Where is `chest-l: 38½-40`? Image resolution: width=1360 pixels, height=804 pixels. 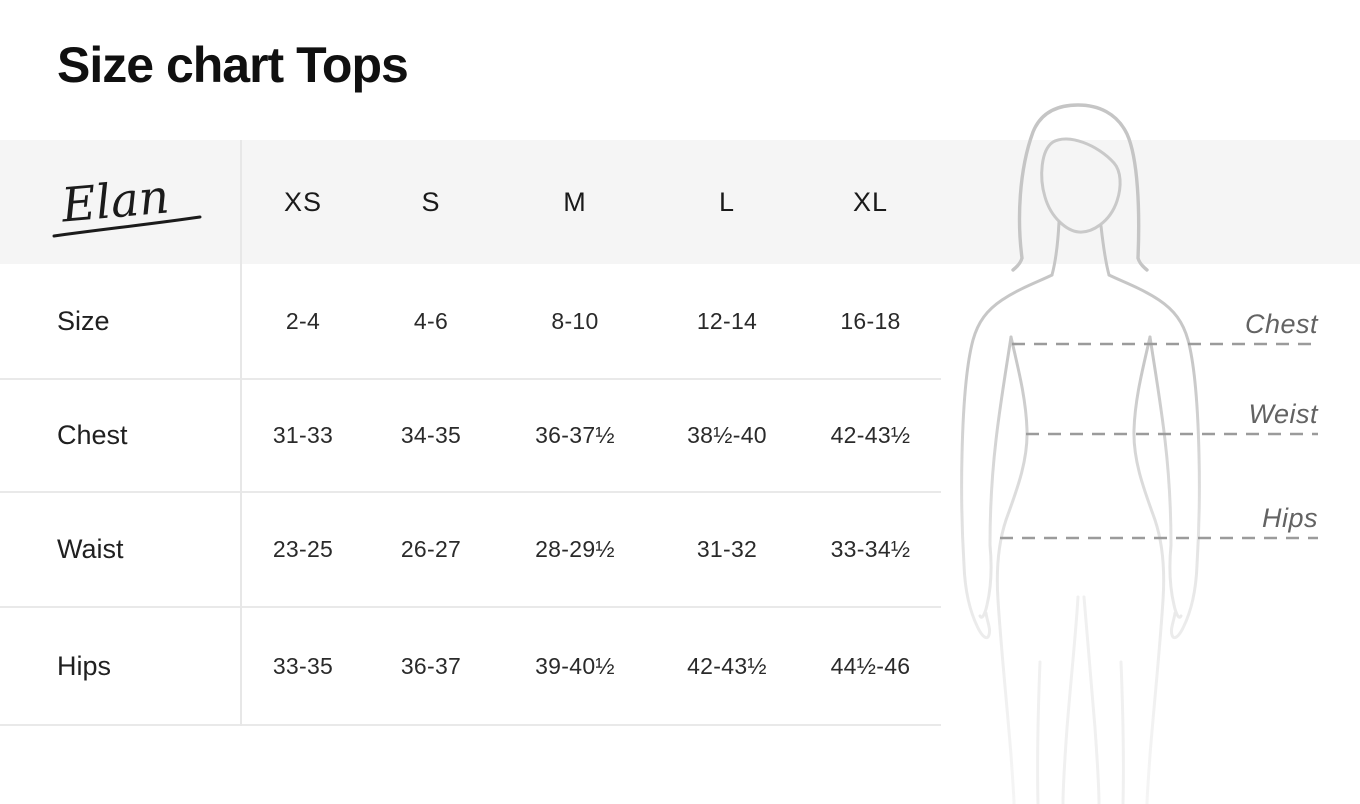 chest-l: 38½-40 is located at coordinates (727, 436).